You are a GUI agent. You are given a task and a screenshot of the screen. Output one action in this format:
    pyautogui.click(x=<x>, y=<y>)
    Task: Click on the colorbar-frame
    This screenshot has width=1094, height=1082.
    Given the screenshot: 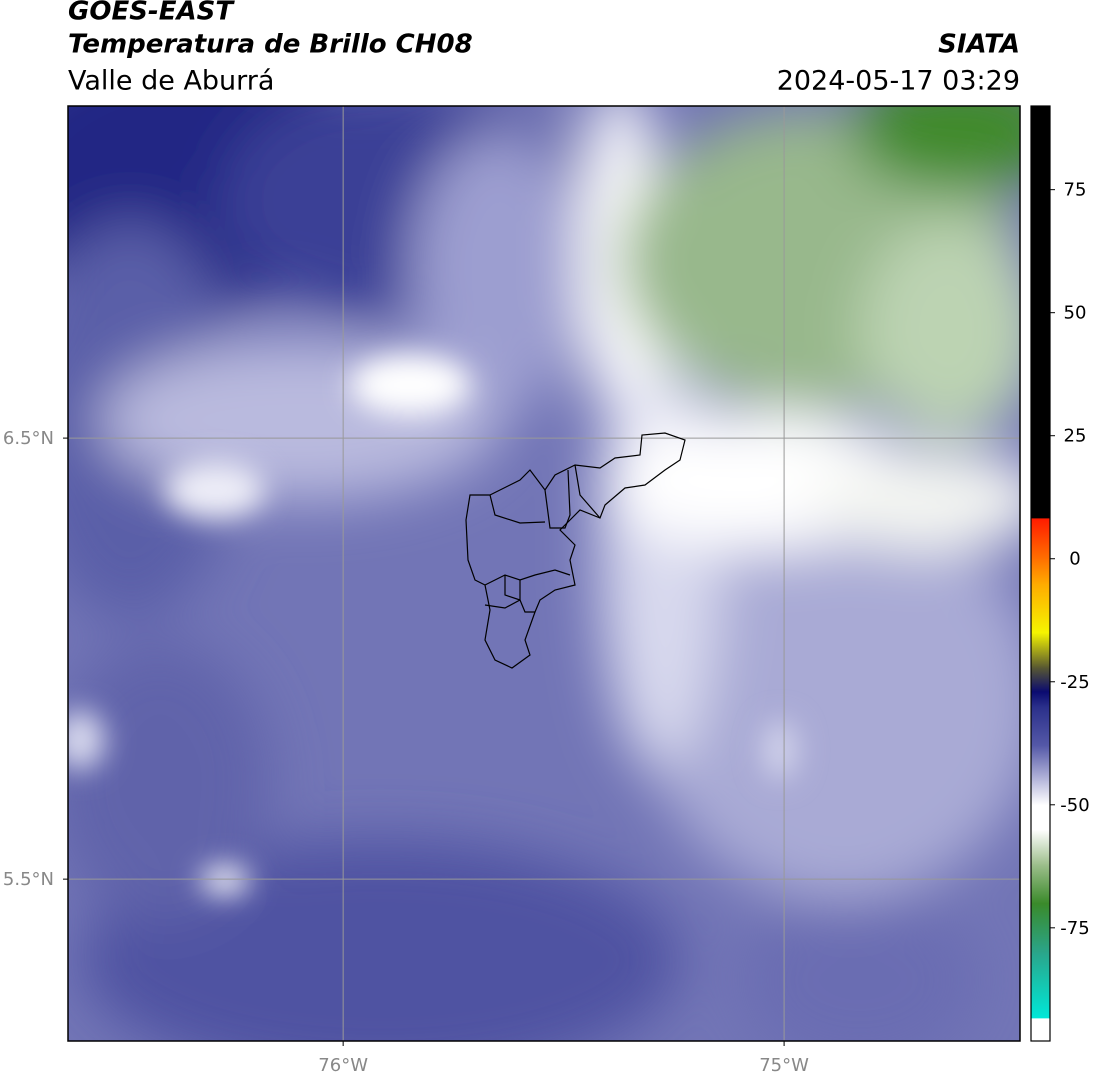 What is the action you would take?
    pyautogui.click(x=1040, y=573)
    